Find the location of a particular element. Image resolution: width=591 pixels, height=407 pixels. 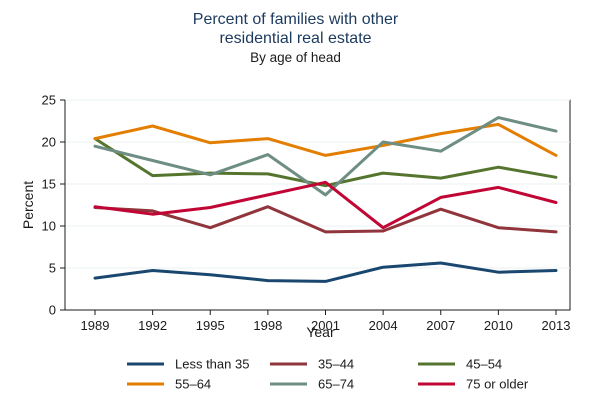

y-tick-label-10: 10 is located at coordinates (49, 226).